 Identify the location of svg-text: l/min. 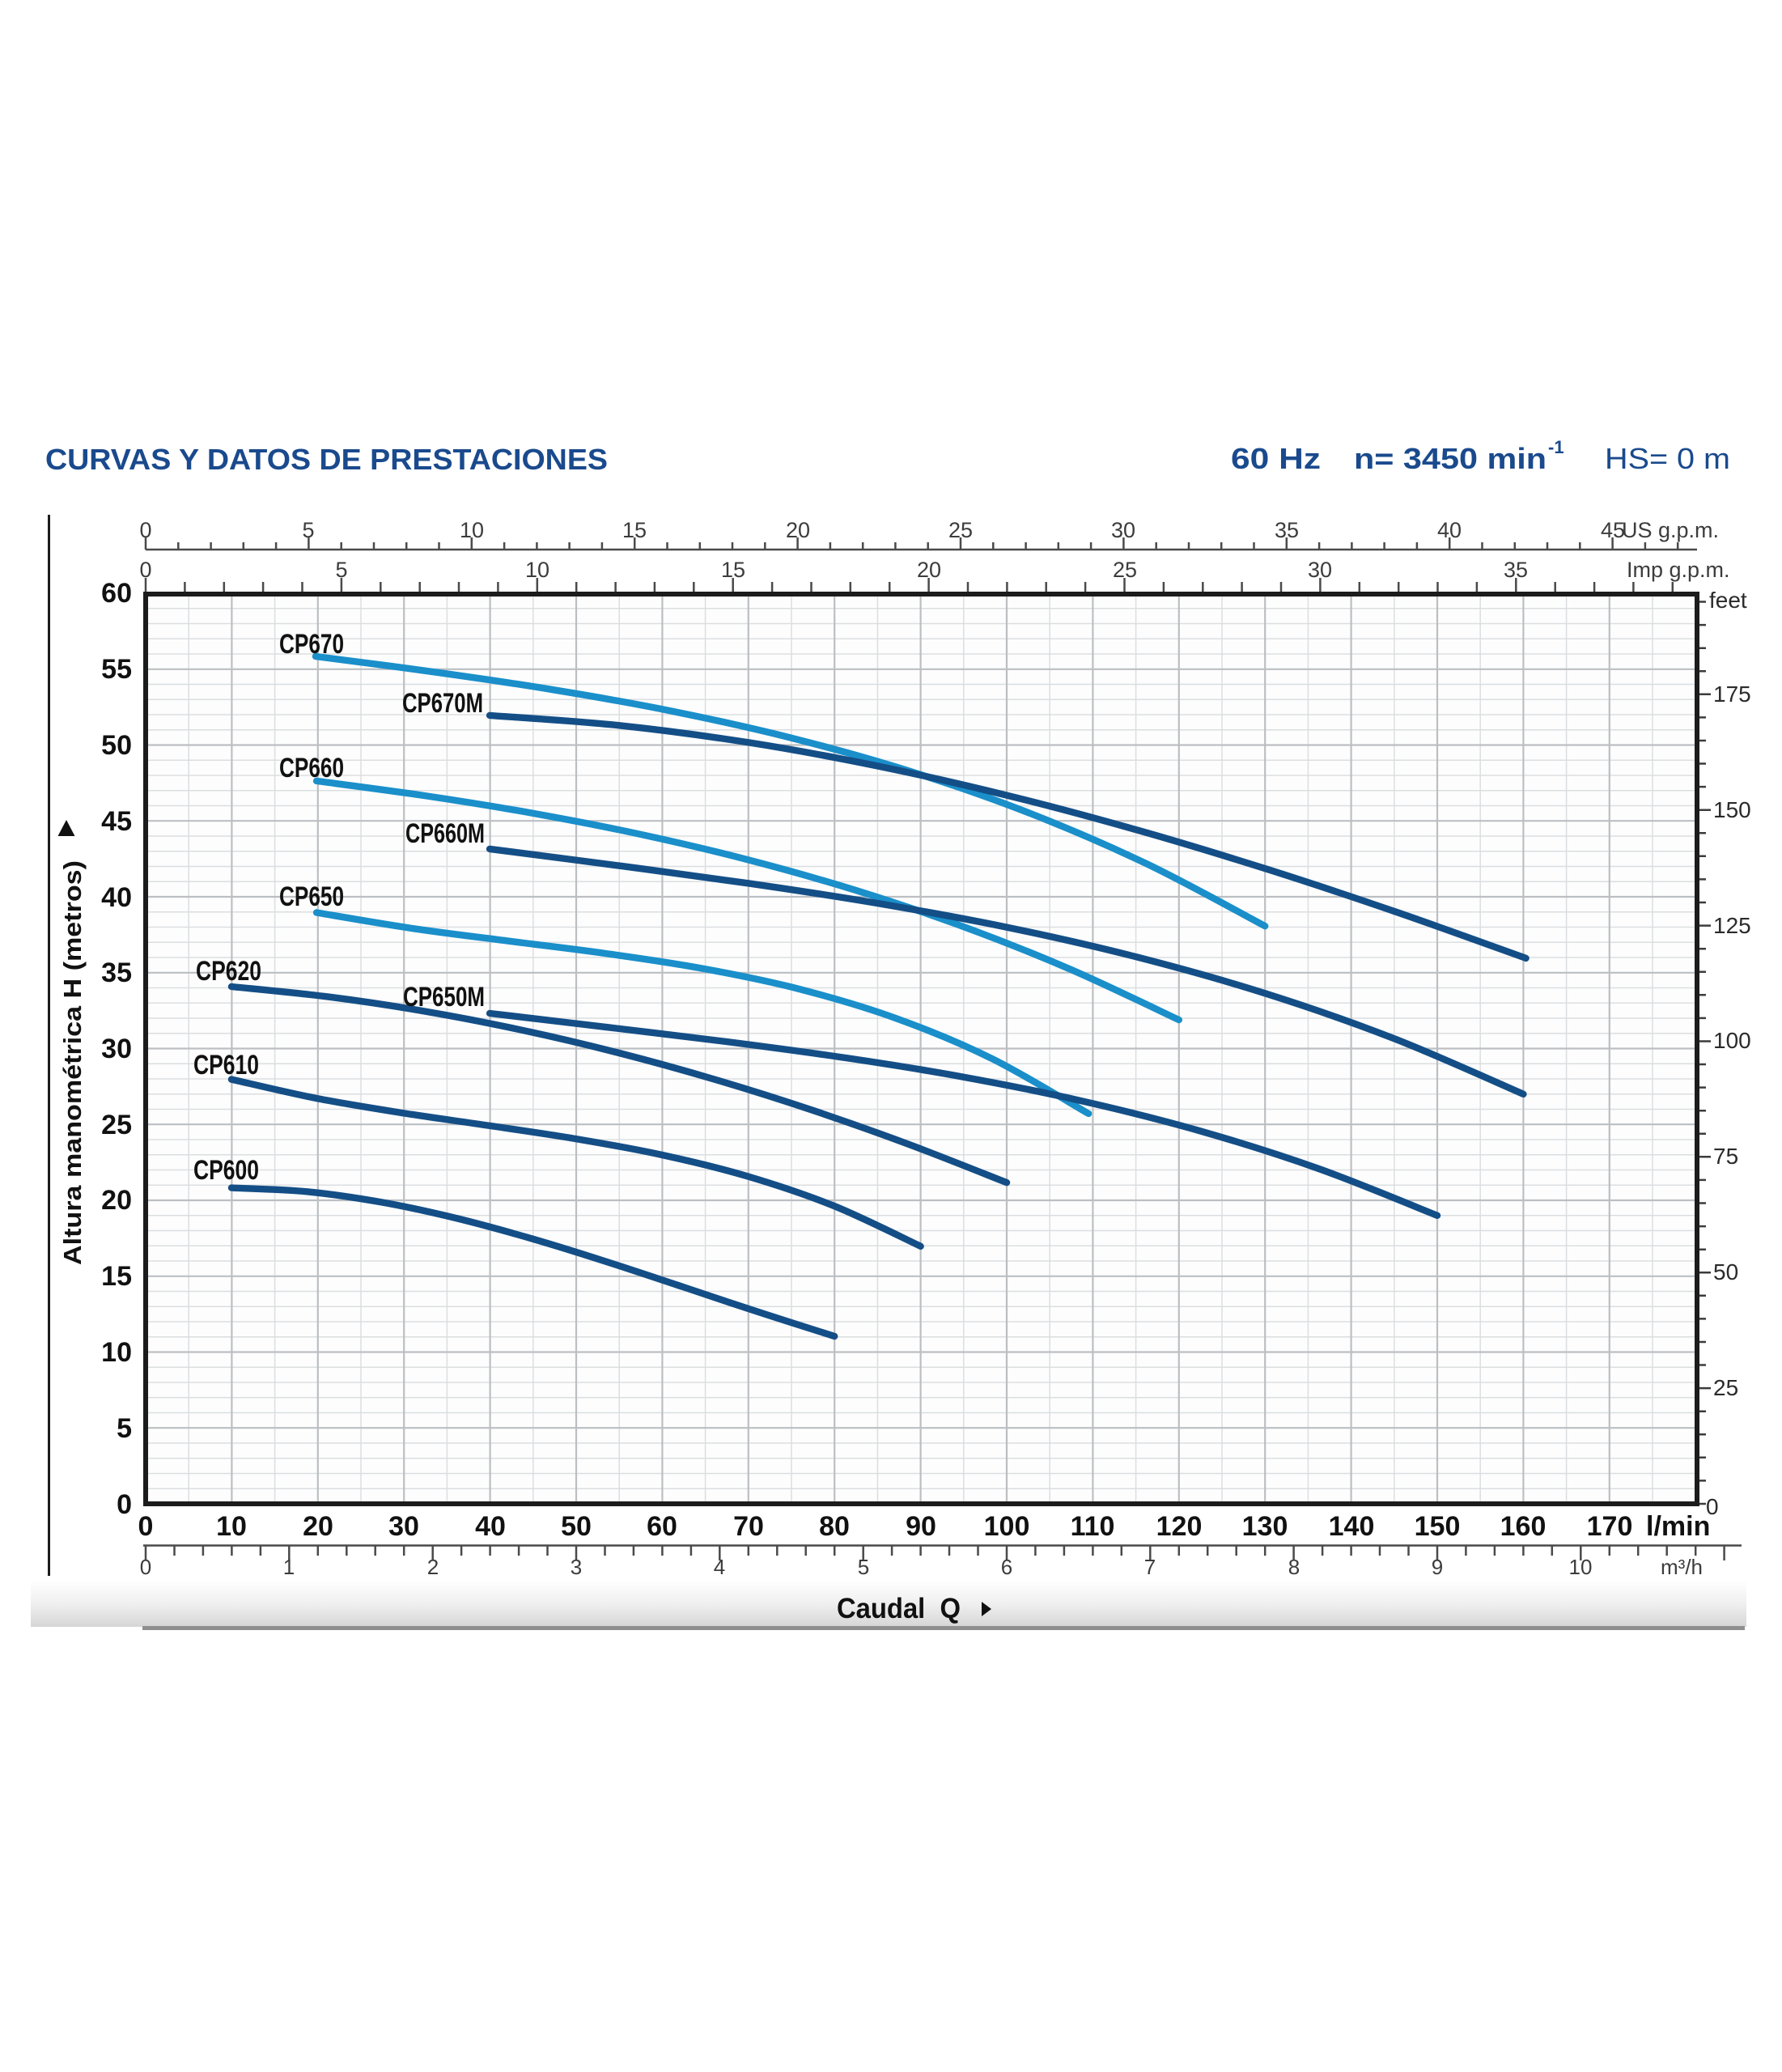
(1678, 1526).